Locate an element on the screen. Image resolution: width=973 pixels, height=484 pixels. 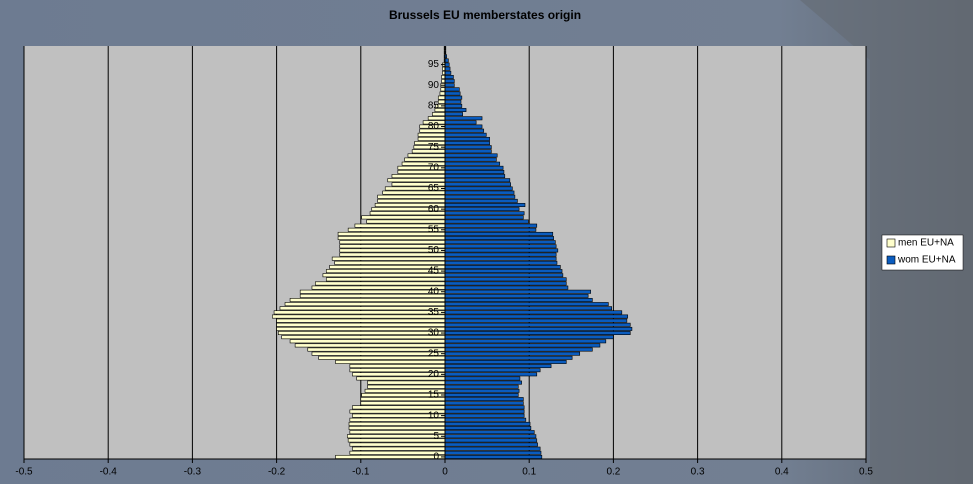
legend-swatch is located at coordinates (891, 243).